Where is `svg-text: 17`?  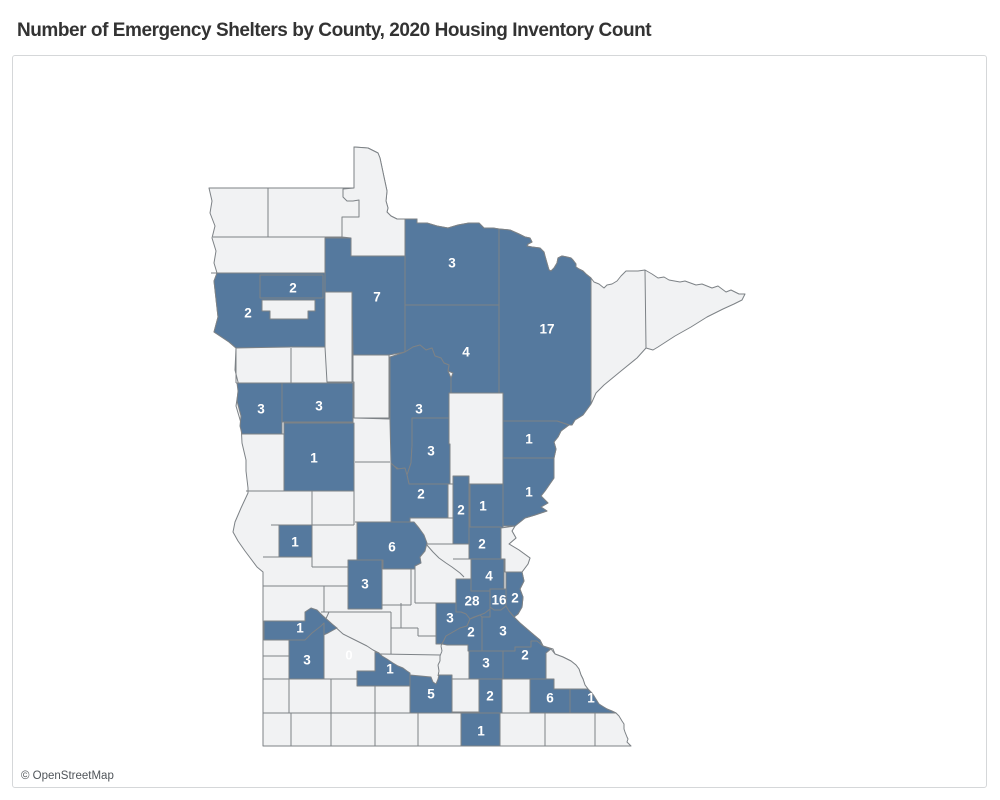 svg-text: 17 is located at coordinates (546, 329).